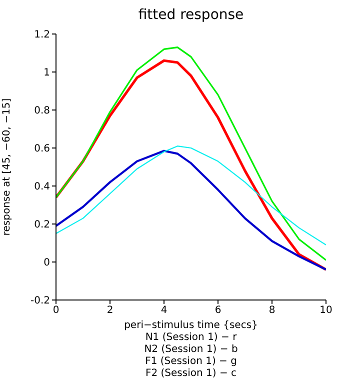  Describe the element at coordinates (110, 310) in the screenshot. I see `x-tick-label: 2` at that location.